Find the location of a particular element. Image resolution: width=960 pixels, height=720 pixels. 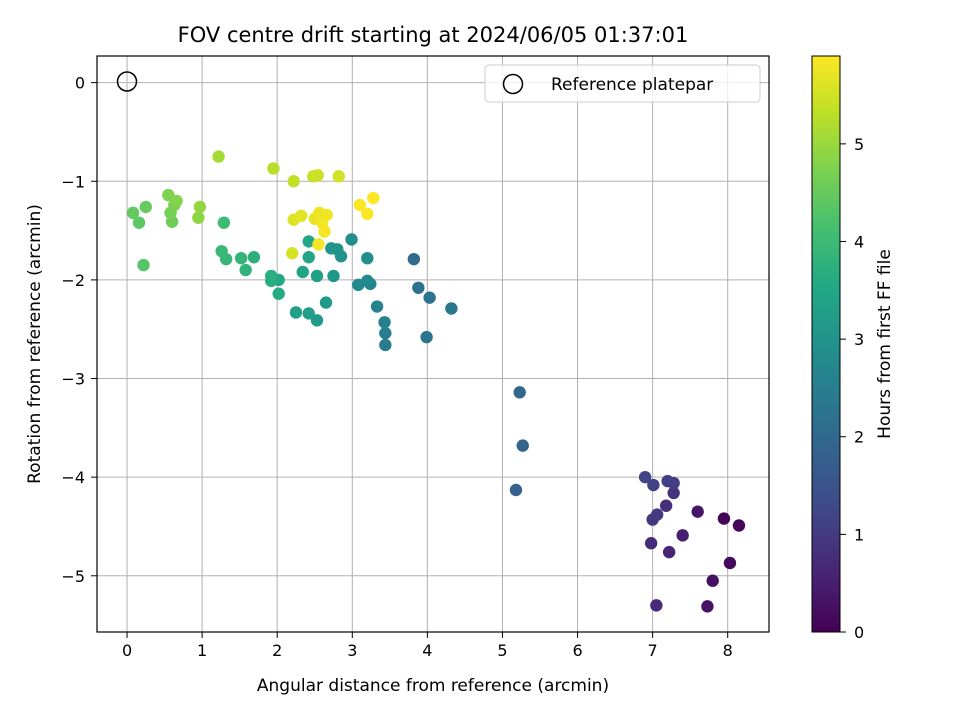

x-tick-label: 7 is located at coordinates (653, 650).